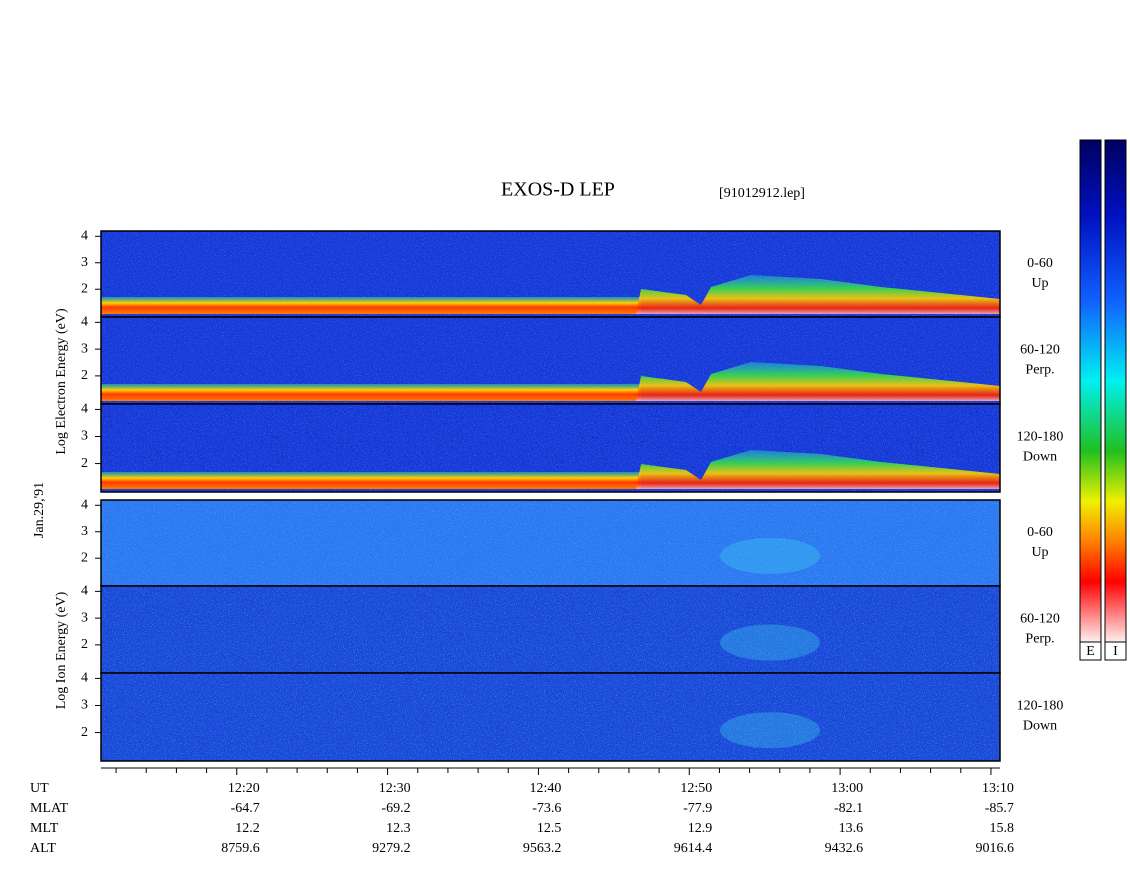 This screenshot has width=1130, height=875. I want to click on ephemeris-name: MLAT, so click(49, 808).